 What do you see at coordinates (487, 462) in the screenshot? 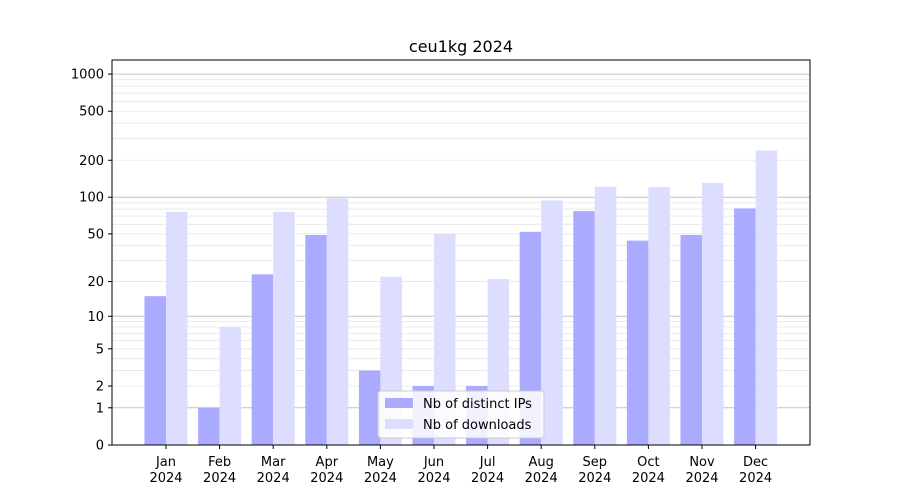
I see `x-tick-label-month: Jul` at bounding box center [487, 462].